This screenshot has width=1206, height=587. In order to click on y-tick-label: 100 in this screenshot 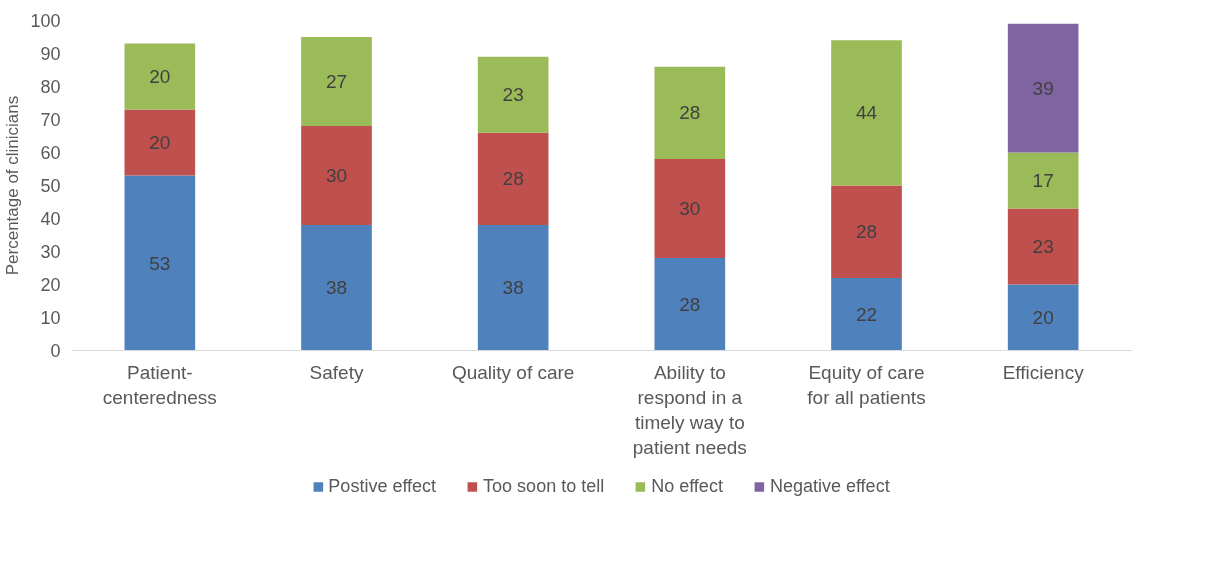, I will do `click(45, 21)`.